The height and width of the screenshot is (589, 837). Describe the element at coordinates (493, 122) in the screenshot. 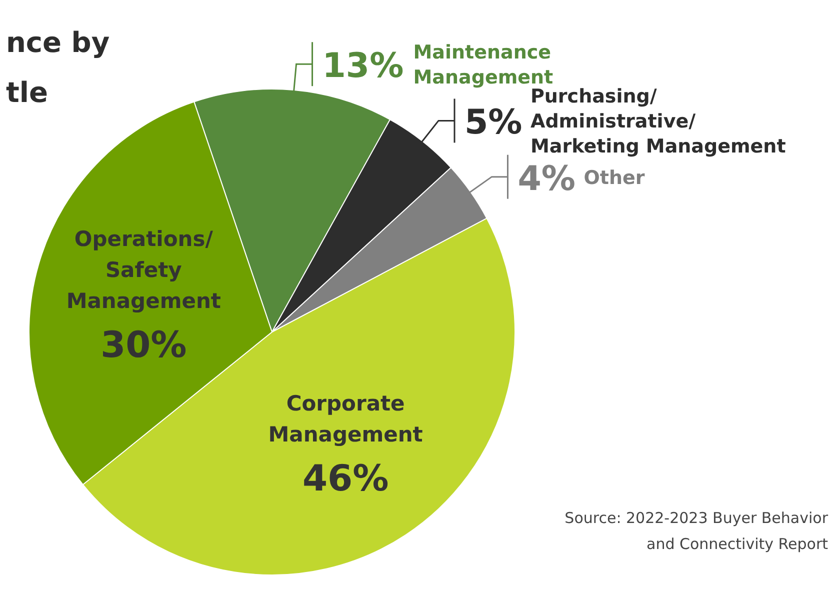

I see `data-label: 5%` at that location.